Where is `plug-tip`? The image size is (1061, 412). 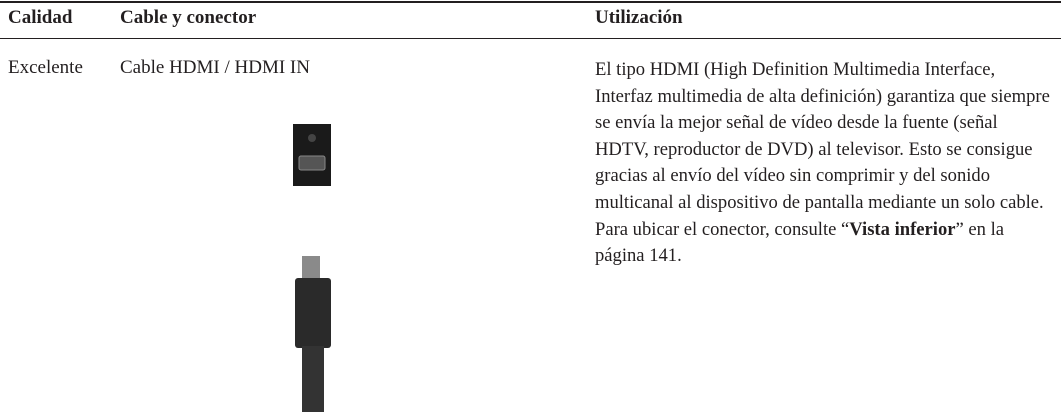
plug-tip is located at coordinates (311, 267).